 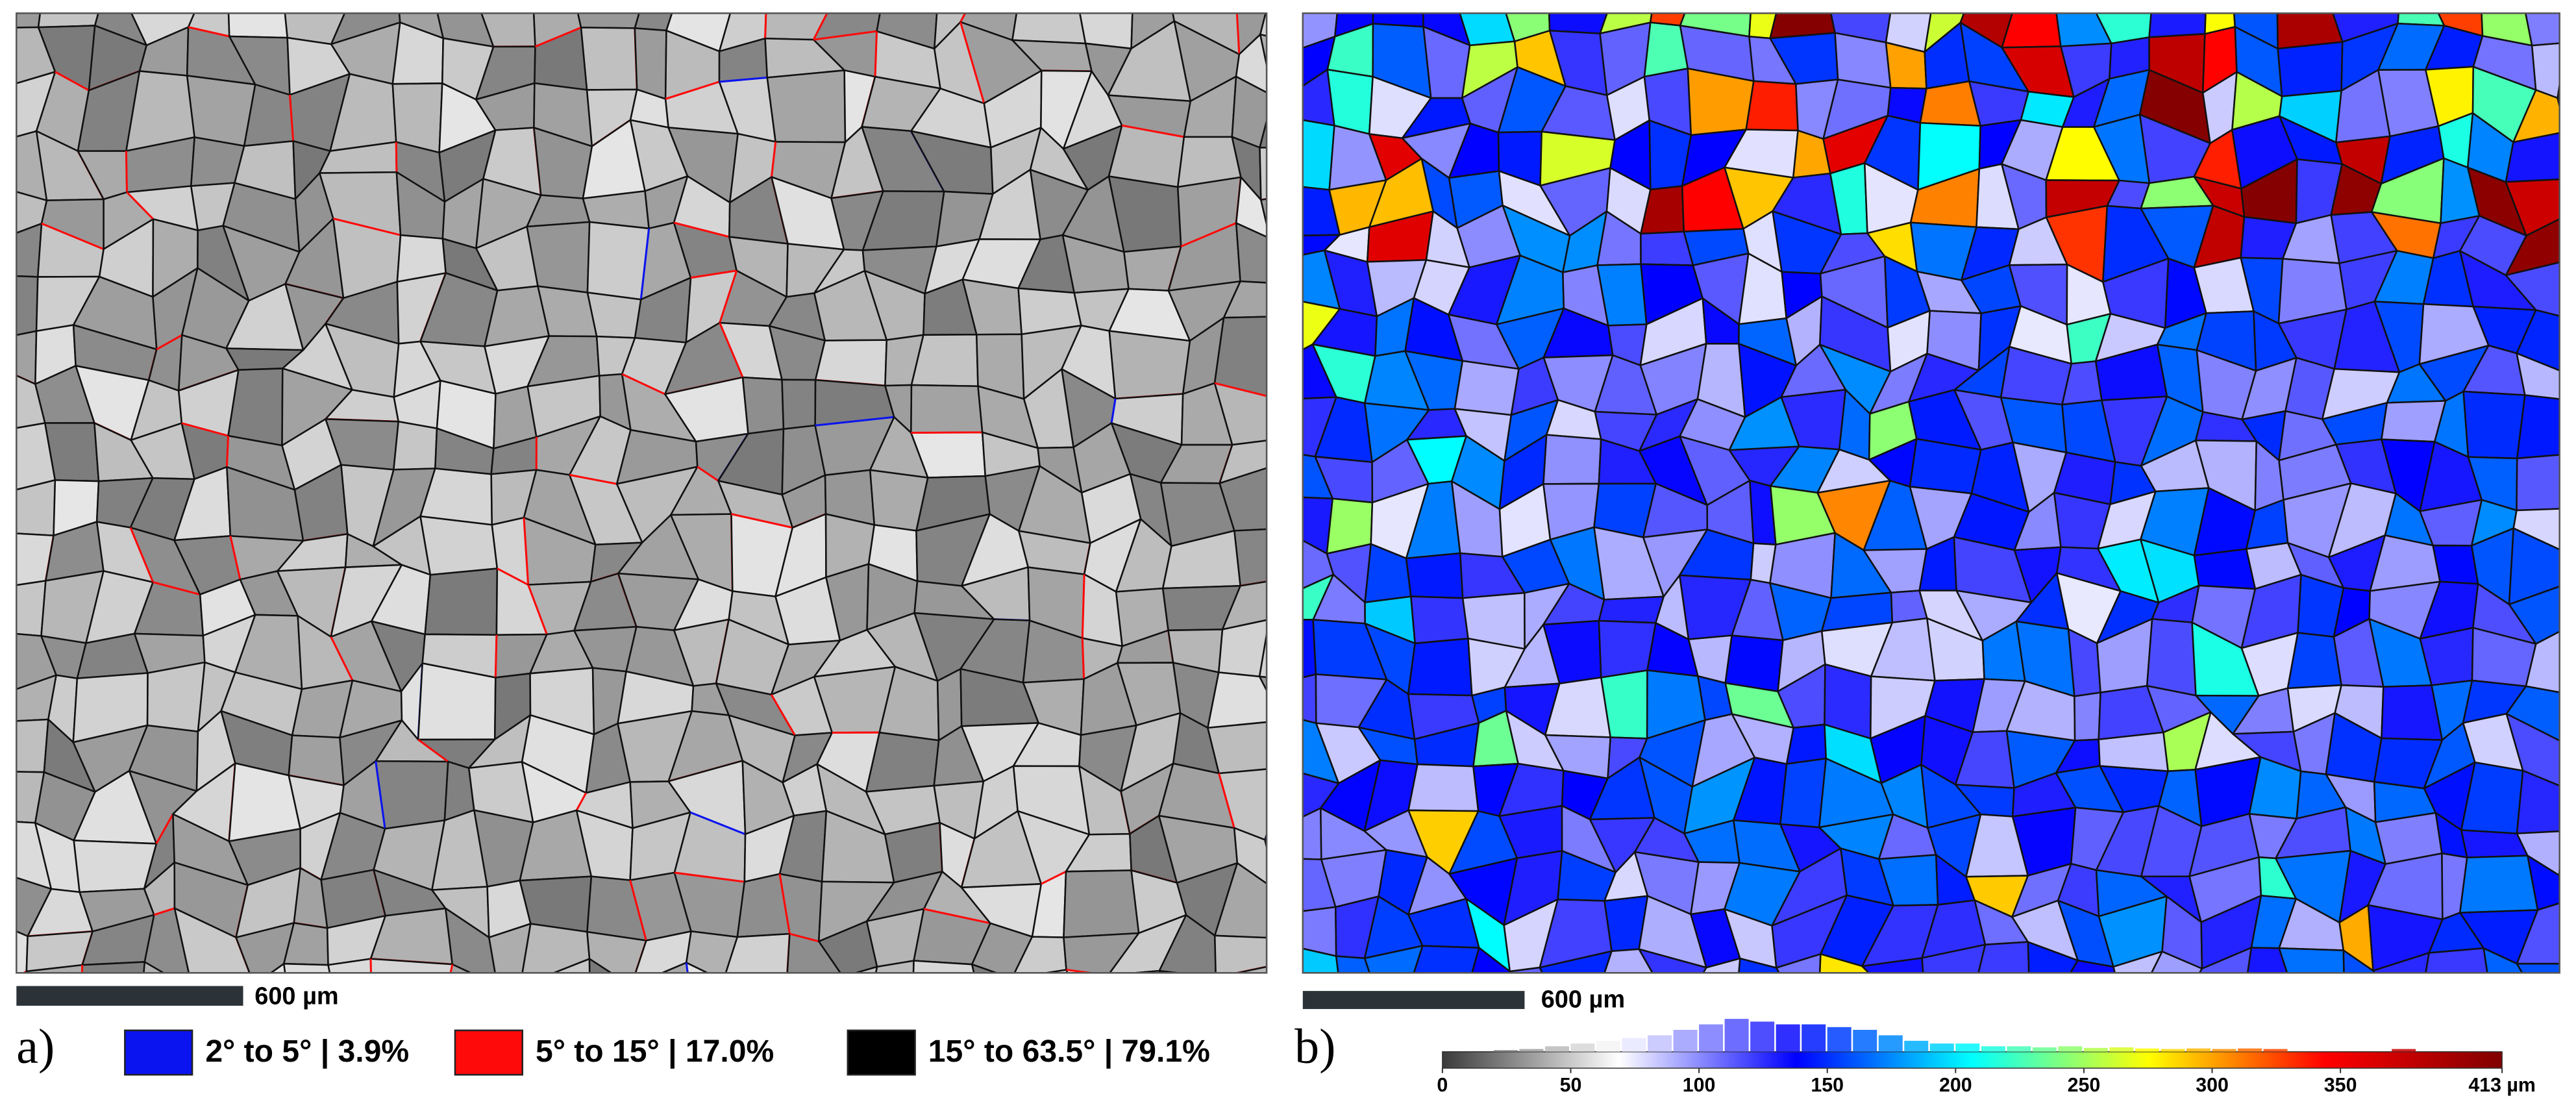 What do you see at coordinates (296, 996) in the screenshot?
I see `scale-bar-label: 600 µm` at bounding box center [296, 996].